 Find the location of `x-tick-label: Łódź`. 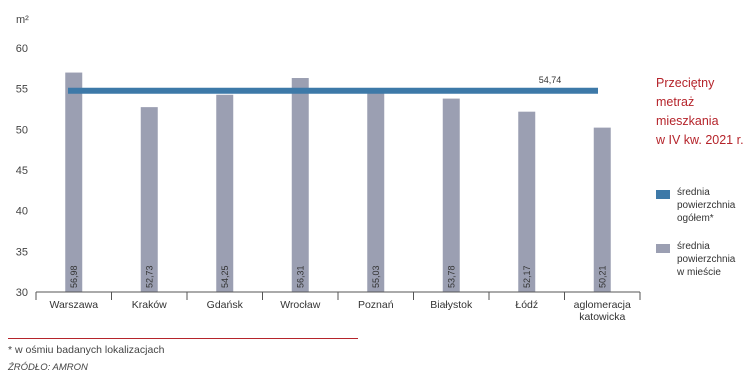

x-tick-label: Łódź is located at coordinates (526, 305).